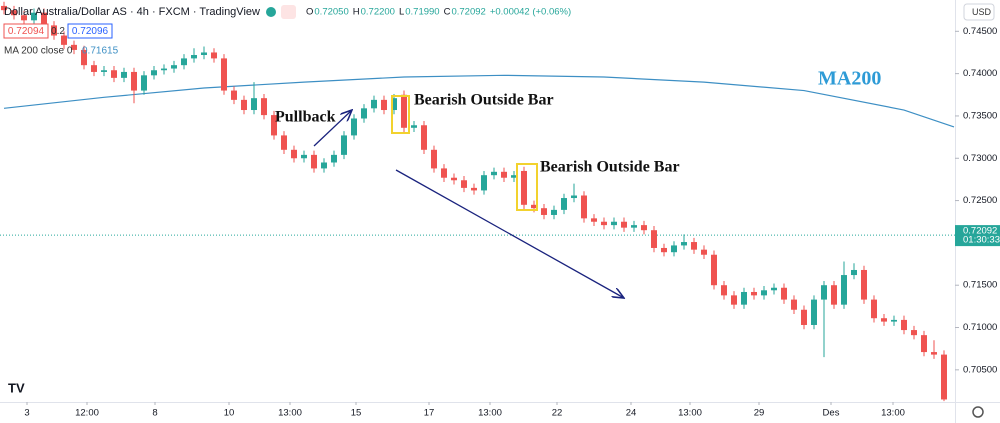 This screenshot has width=1000, height=423. I want to click on y-tick-label: 0.71500, so click(980, 285).